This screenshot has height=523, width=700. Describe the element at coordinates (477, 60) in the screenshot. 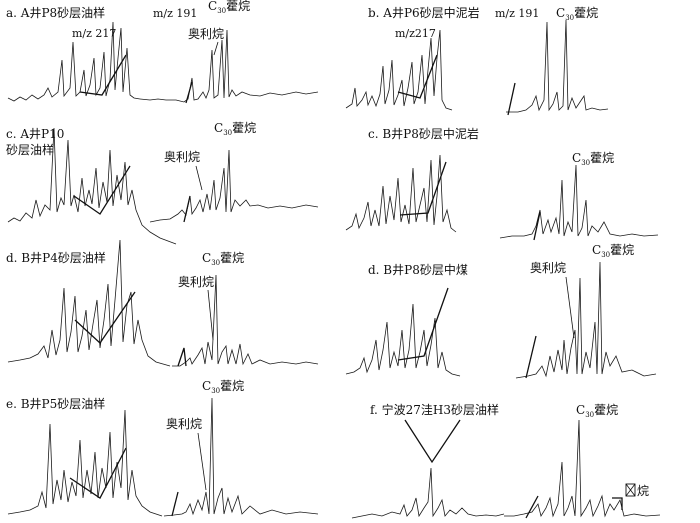

I see `panel-b: b. A井P6砂层中泥岩 m/z217 m/z 191 C30藿烷` at that location.